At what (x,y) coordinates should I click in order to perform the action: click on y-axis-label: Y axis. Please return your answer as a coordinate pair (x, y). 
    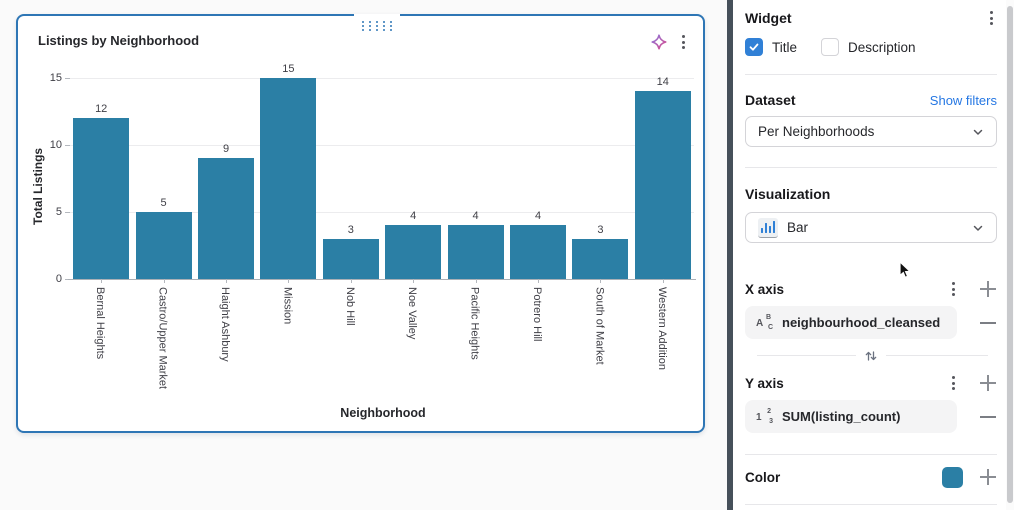
    Looking at the image, I should click on (764, 383).